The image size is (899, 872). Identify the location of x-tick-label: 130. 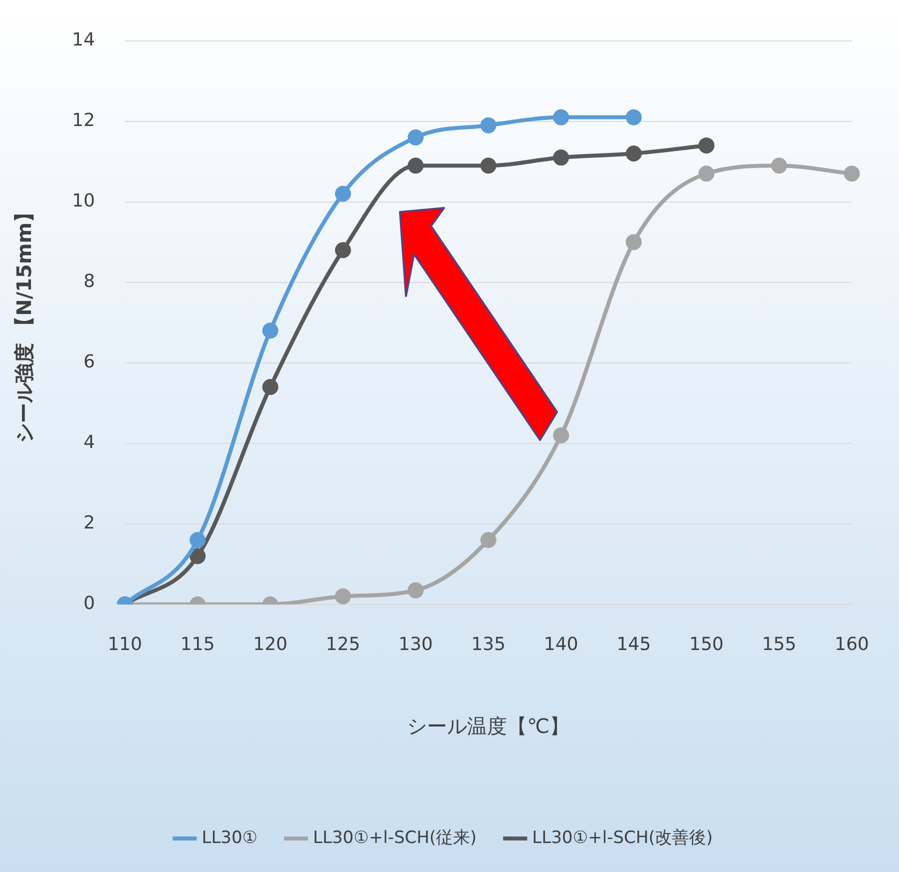
(415, 644).